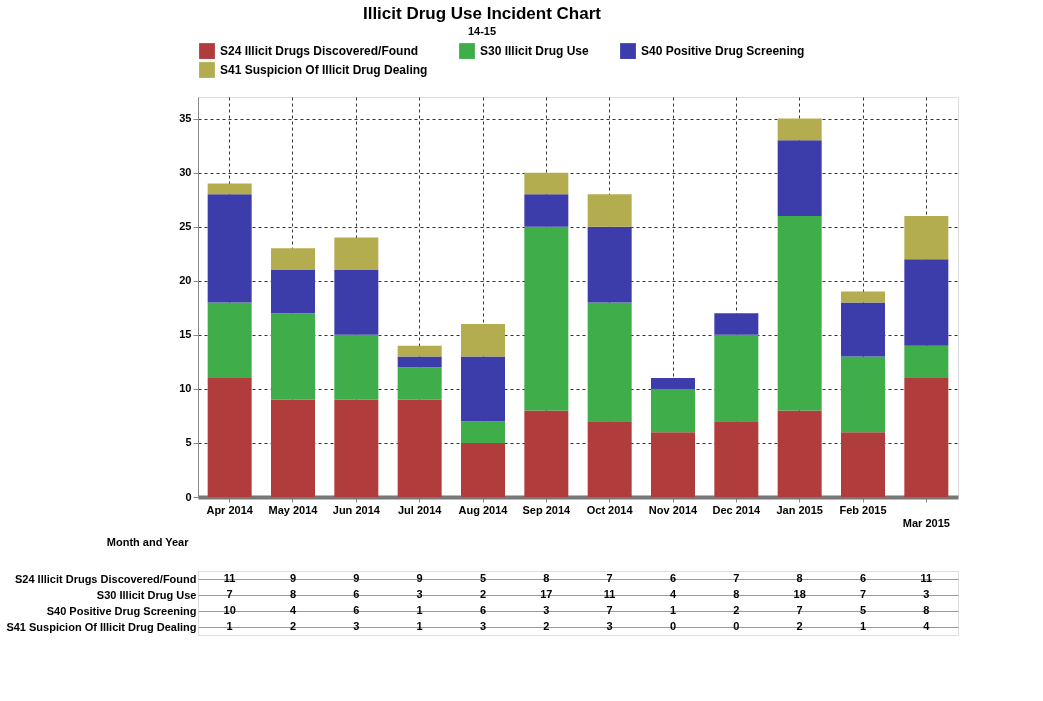  What do you see at coordinates (105, 578) in the screenshot?
I see `text: S24 Illicit Drugs Discovered/Found` at bounding box center [105, 578].